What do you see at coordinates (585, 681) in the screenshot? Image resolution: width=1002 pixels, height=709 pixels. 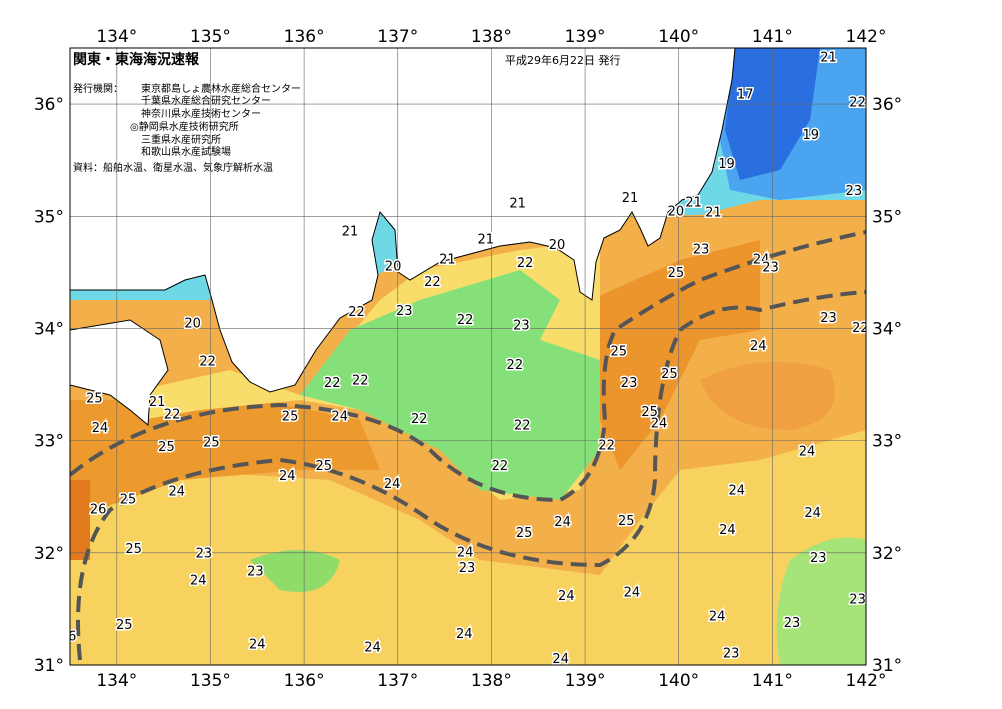 I see `lon-label-bottom: 139°` at bounding box center [585, 681].